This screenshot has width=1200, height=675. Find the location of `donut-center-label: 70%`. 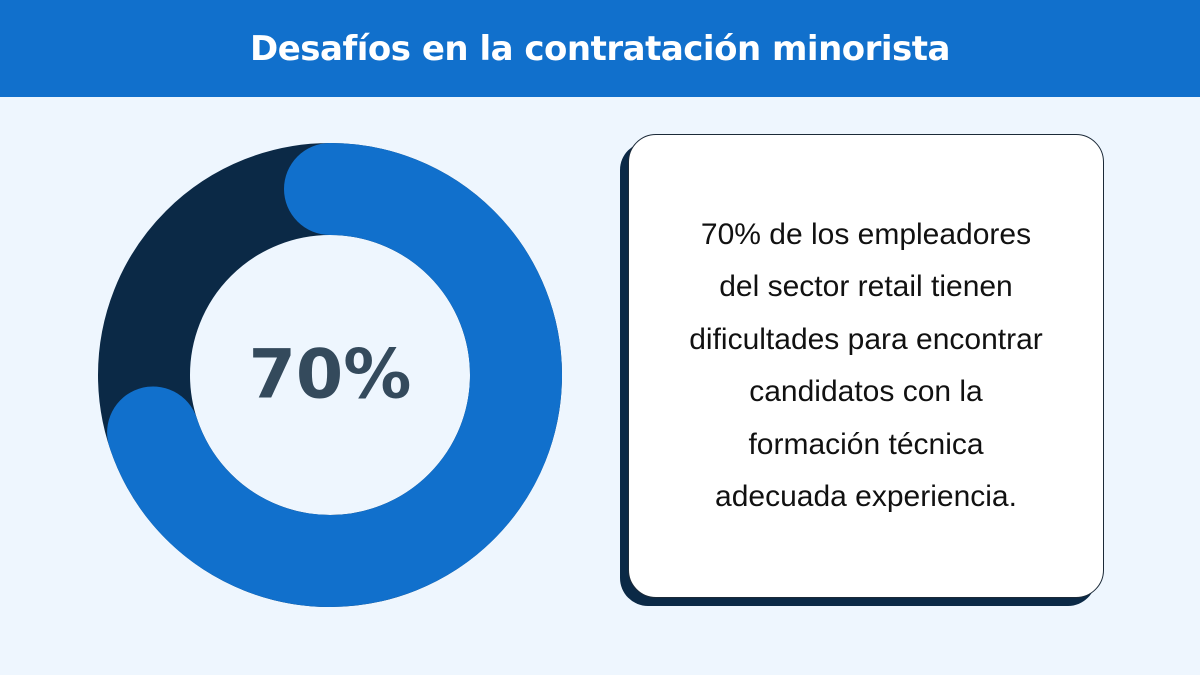

donut-center-label: 70% is located at coordinates (330, 375).